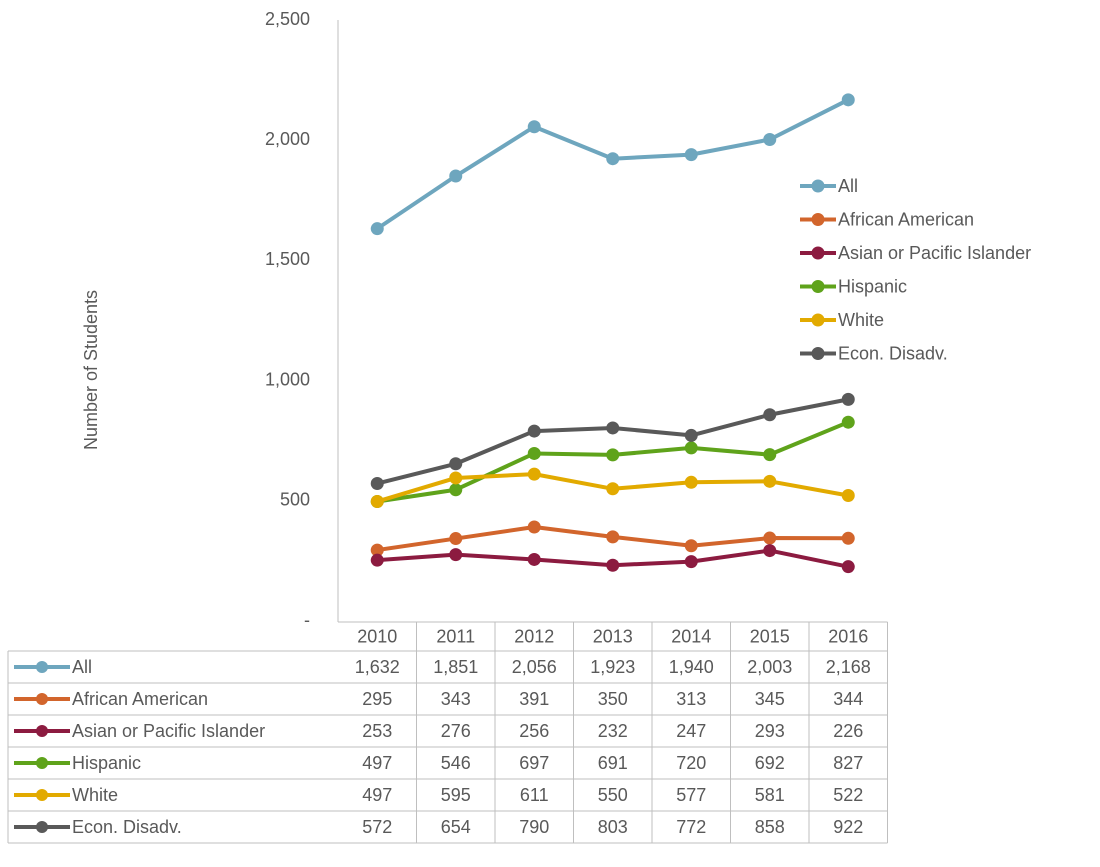 This screenshot has height=867, width=1100. Describe the element at coordinates (307, 620) in the screenshot. I see `y-tick-label: -` at that location.